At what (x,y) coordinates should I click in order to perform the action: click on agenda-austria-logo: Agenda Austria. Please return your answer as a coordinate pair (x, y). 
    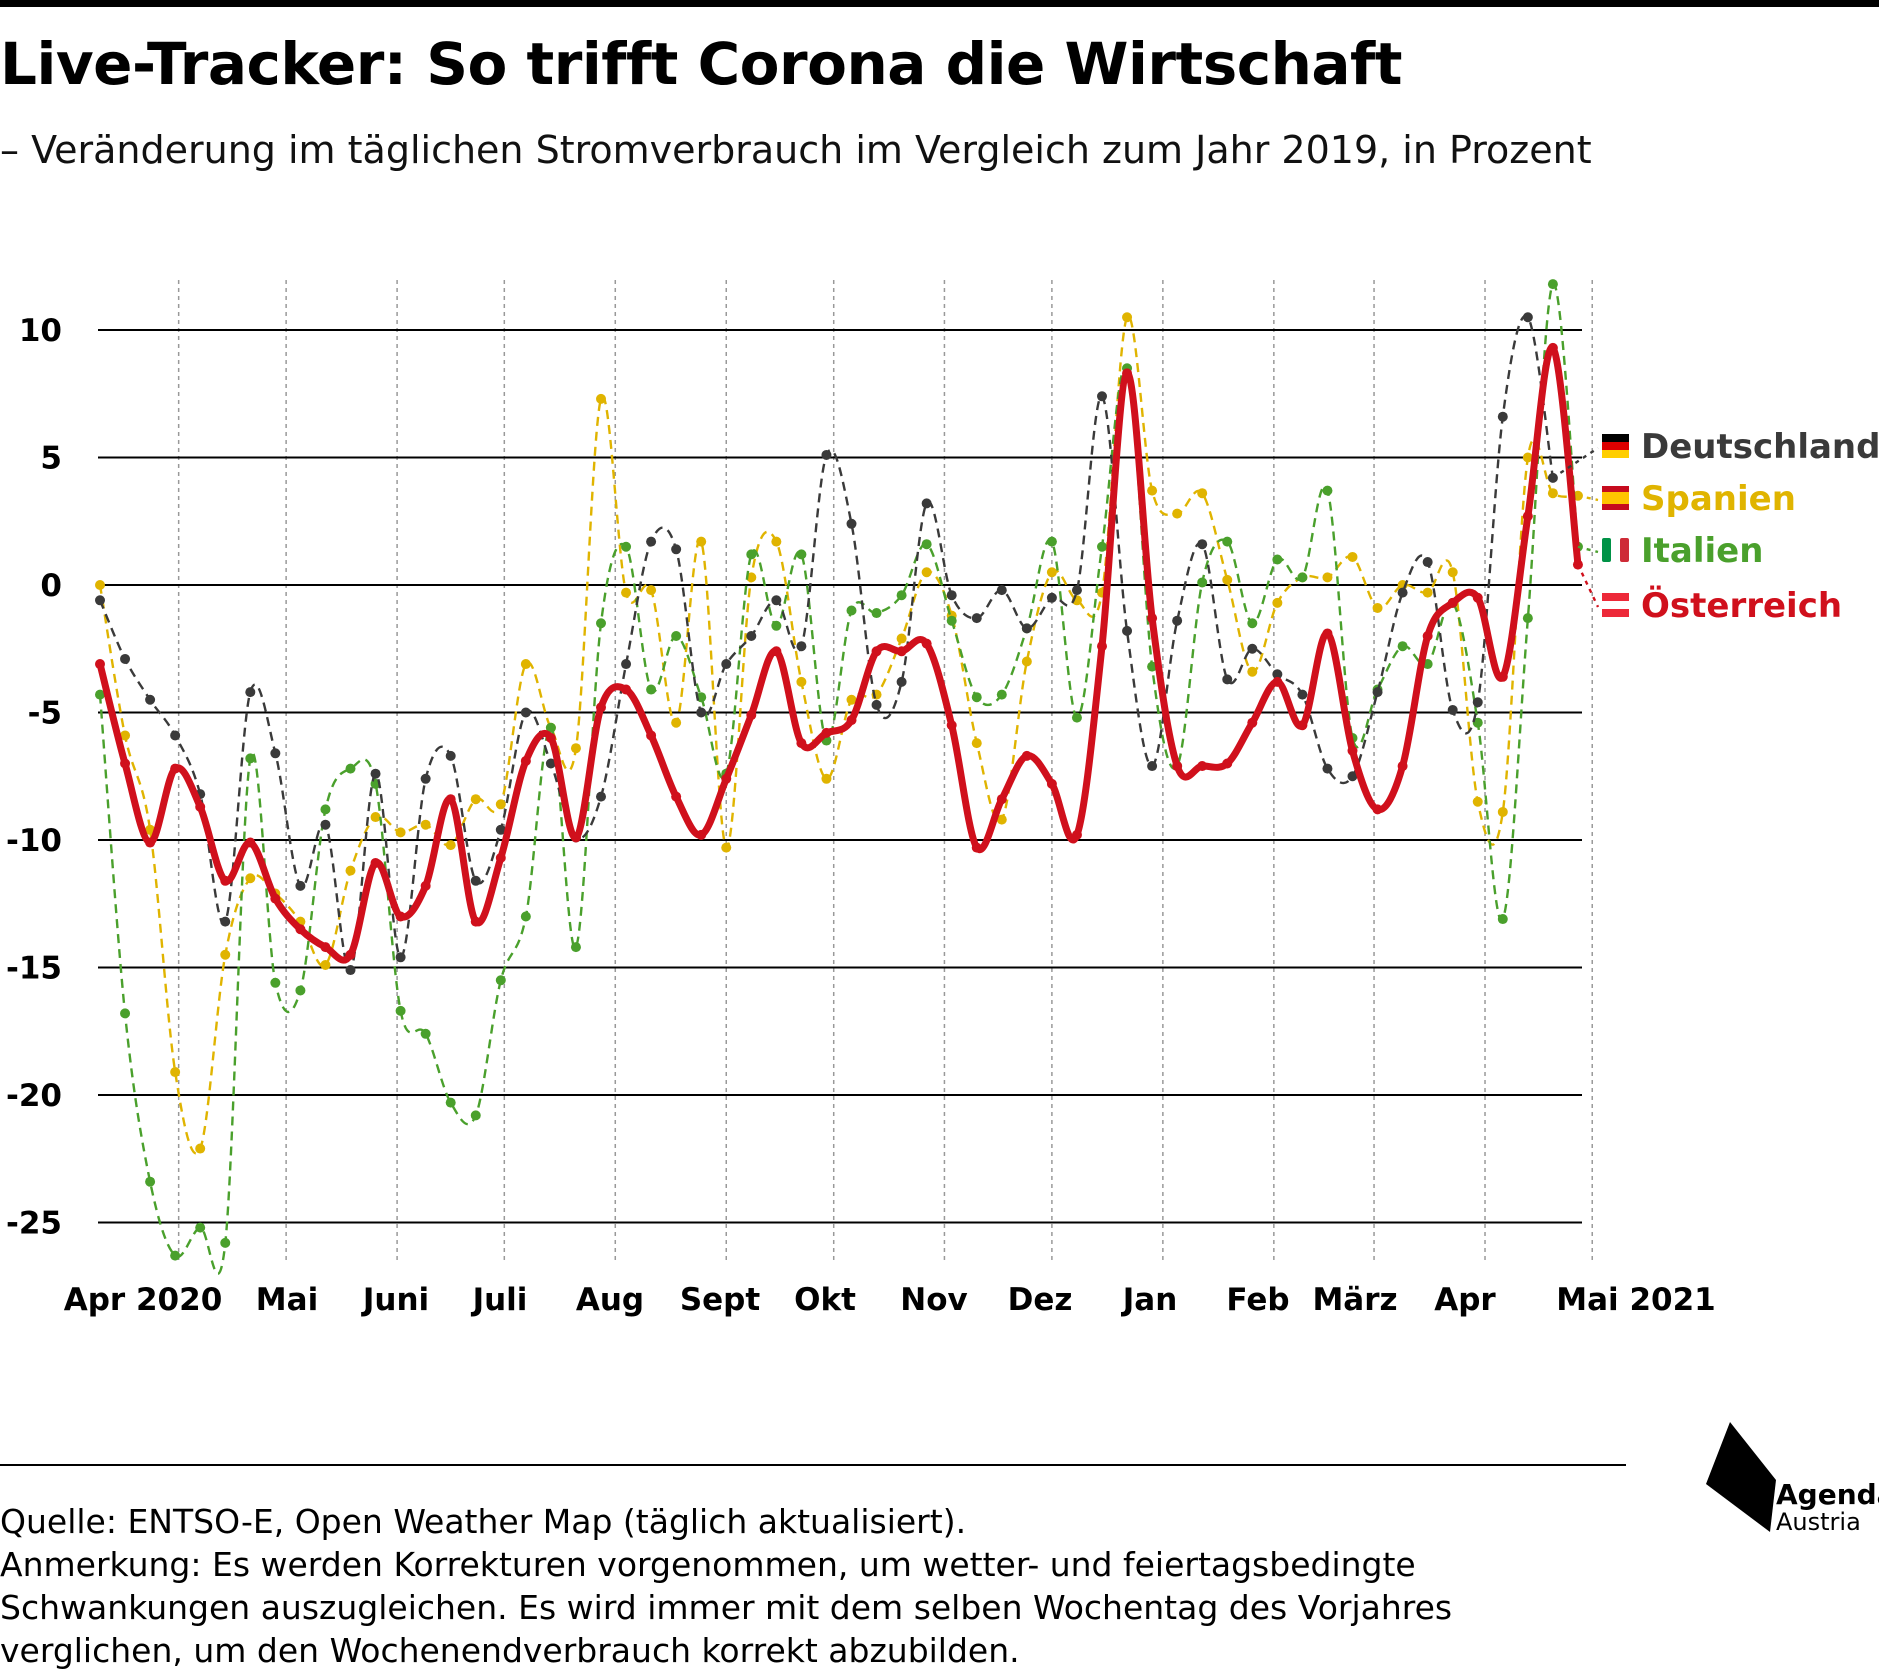
    Looking at the image, I should click on (1789, 1478).